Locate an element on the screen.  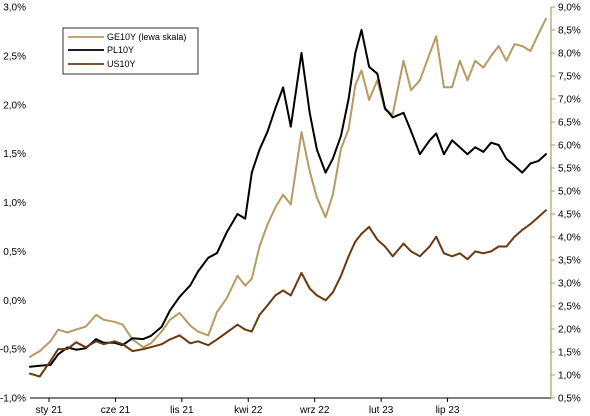
y-right-tick-label: 8,5% is located at coordinates (569, 31).